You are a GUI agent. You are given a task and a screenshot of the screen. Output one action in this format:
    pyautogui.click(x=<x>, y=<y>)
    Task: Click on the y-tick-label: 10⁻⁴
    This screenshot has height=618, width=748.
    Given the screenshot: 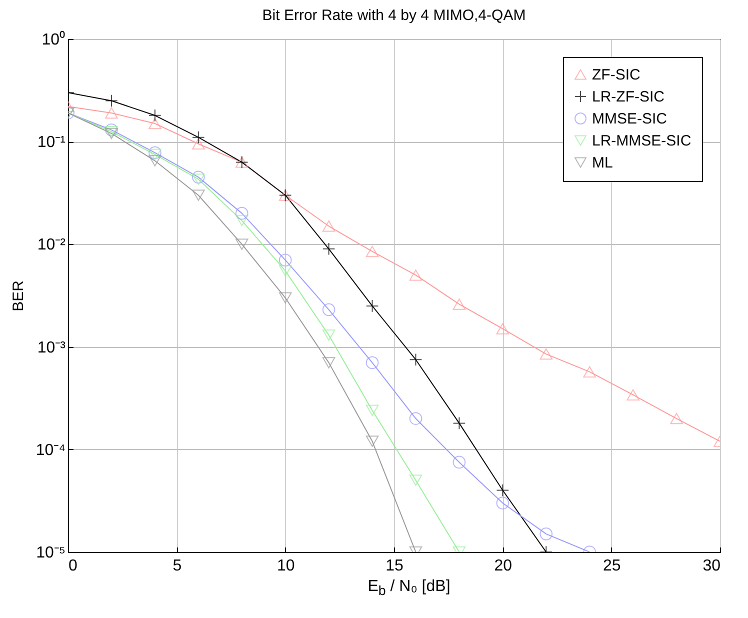 What is the action you would take?
    pyautogui.click(x=51, y=450)
    